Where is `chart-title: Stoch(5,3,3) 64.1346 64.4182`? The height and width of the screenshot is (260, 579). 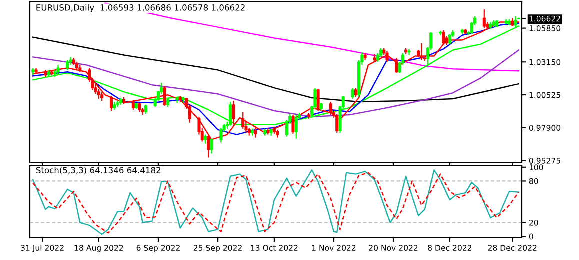 chart-title: Stoch(5,3,3) 64.1346 64.4182 is located at coordinates (98, 171).